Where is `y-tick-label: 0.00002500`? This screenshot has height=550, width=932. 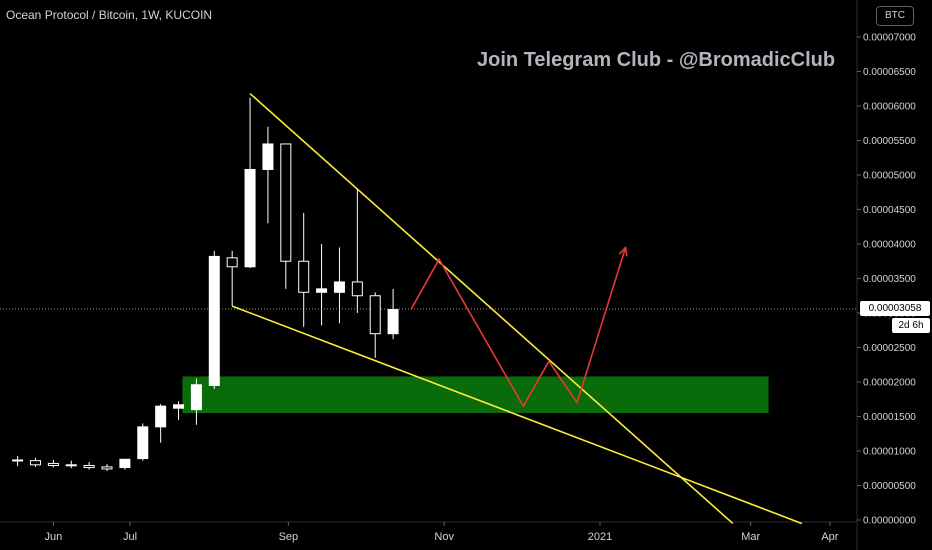 y-tick-label: 0.00002500 is located at coordinates (889, 348).